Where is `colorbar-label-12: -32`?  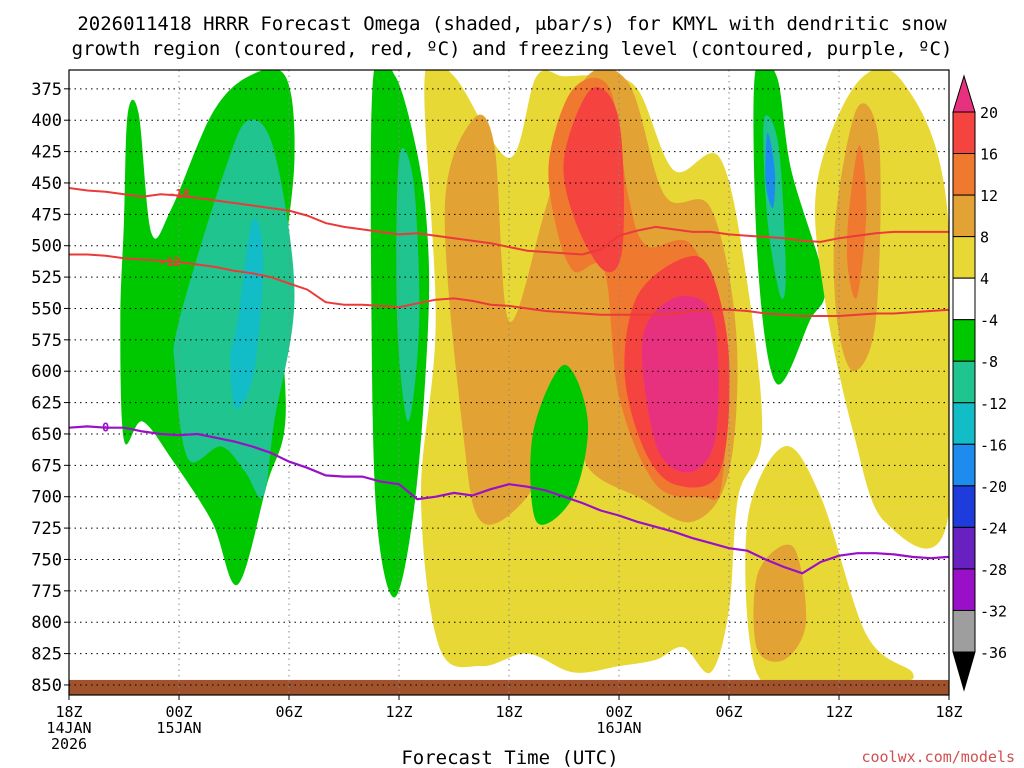
colorbar-label-12: -32 is located at coordinates (993, 611).